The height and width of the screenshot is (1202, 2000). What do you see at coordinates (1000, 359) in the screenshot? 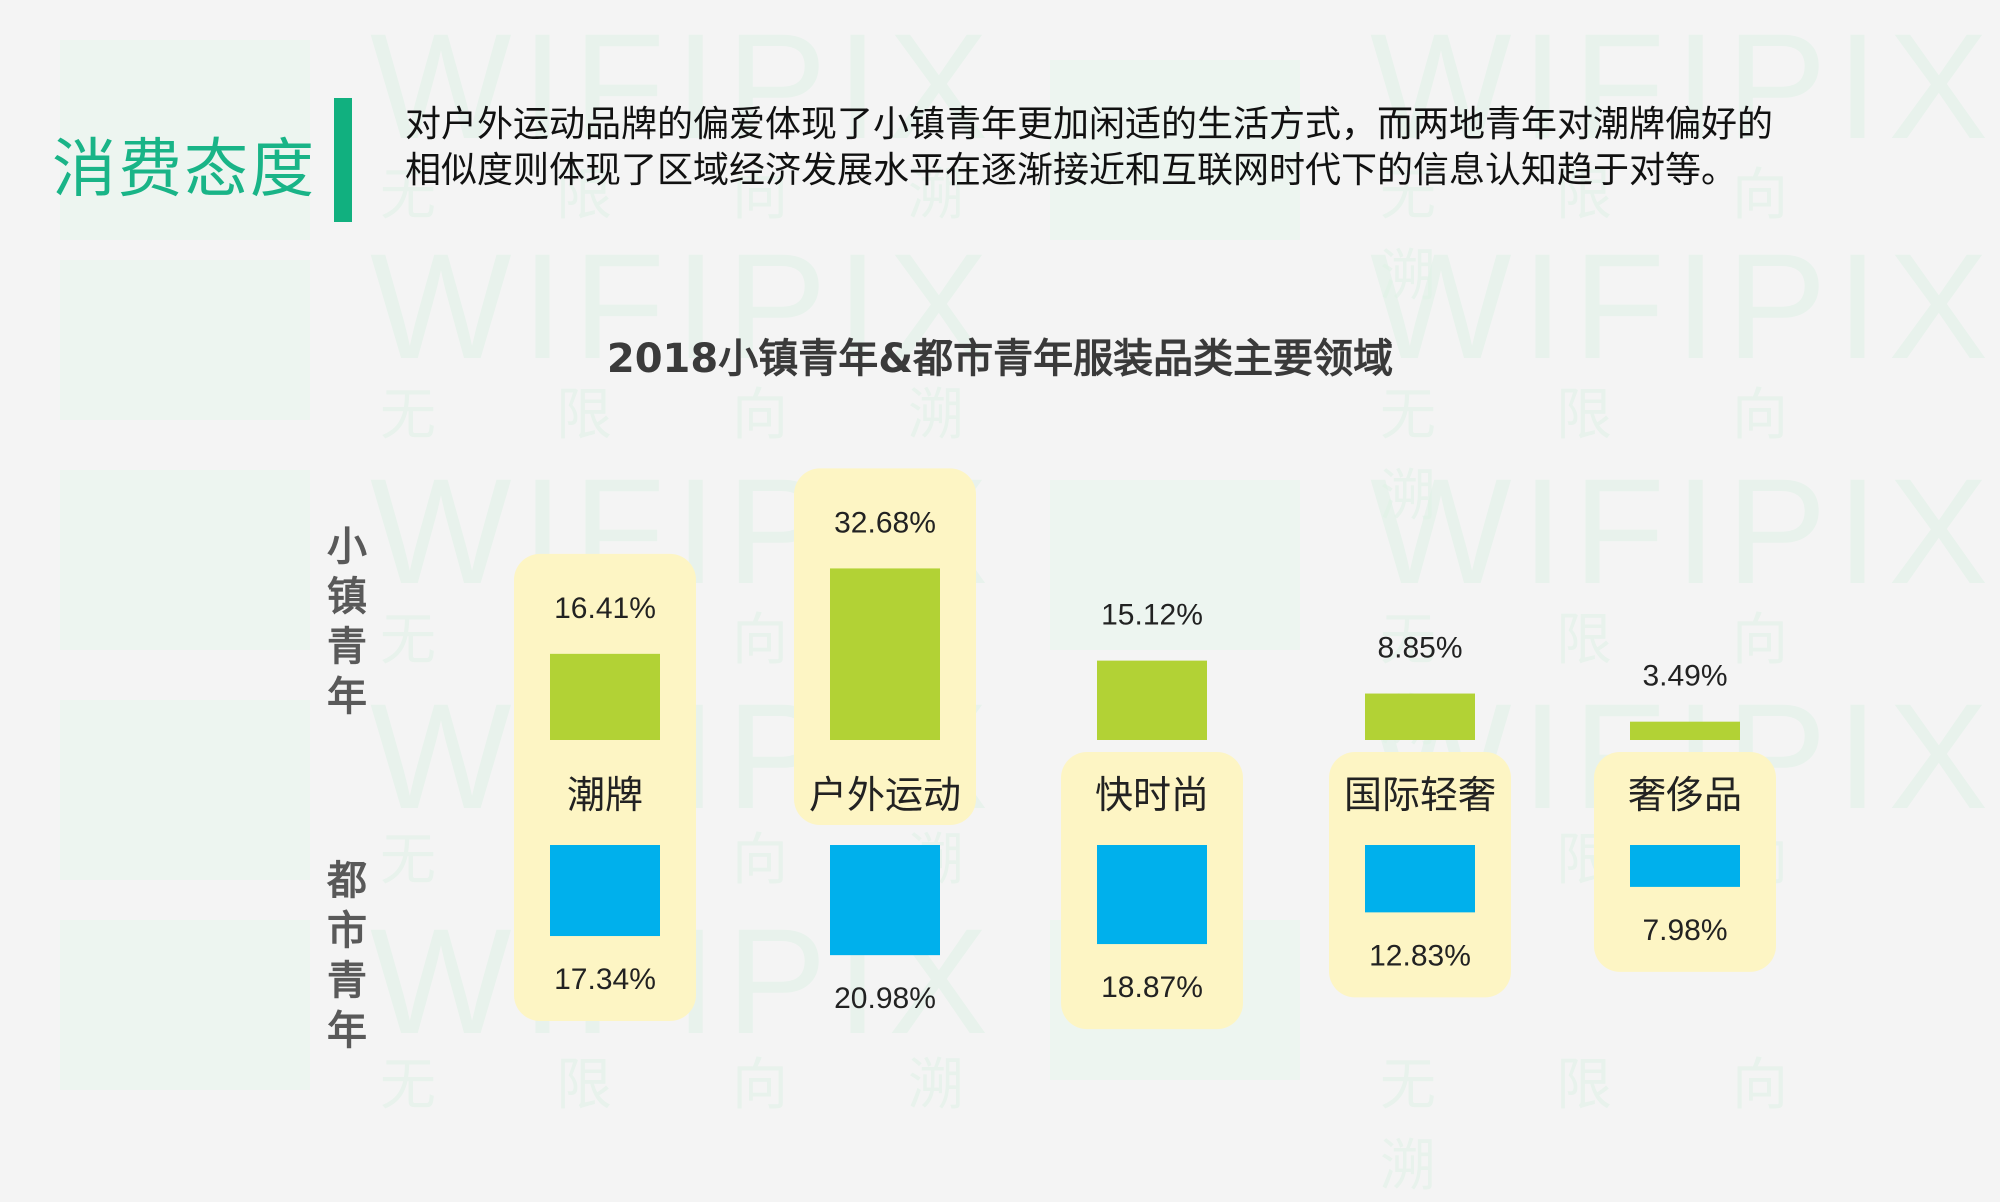
I see `chart-title: 2018小镇青年&都市青年服装品类主要领域` at bounding box center [1000, 359].